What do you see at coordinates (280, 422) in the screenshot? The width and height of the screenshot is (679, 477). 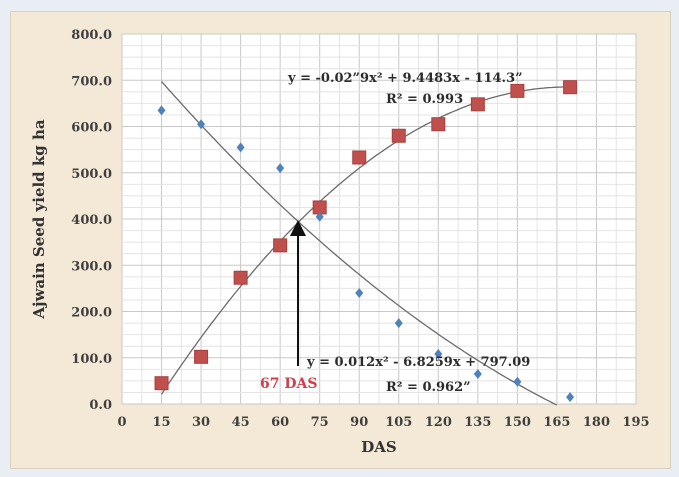 I see `x-tick-label: 60` at bounding box center [280, 422].